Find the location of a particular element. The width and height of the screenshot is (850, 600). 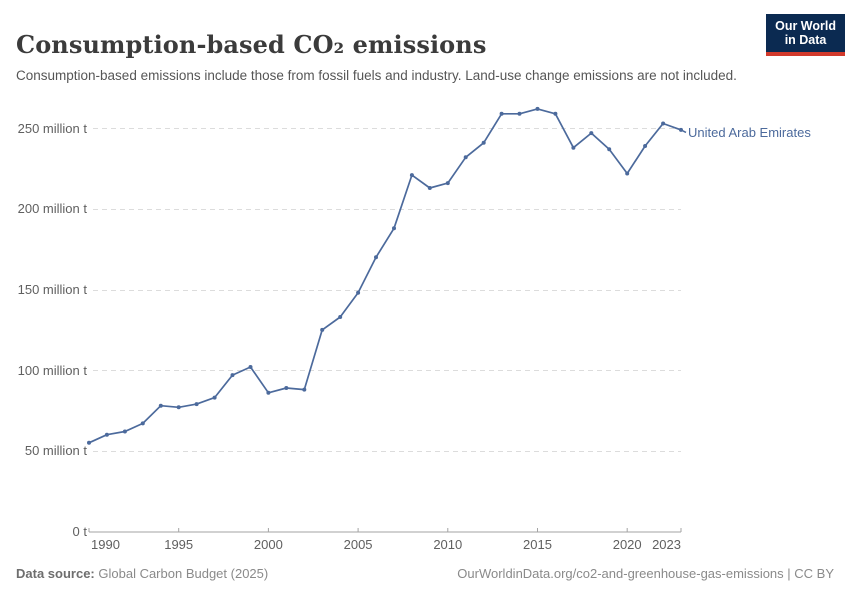

y-axis-tick-label: 0 t is located at coordinates (79, 531).